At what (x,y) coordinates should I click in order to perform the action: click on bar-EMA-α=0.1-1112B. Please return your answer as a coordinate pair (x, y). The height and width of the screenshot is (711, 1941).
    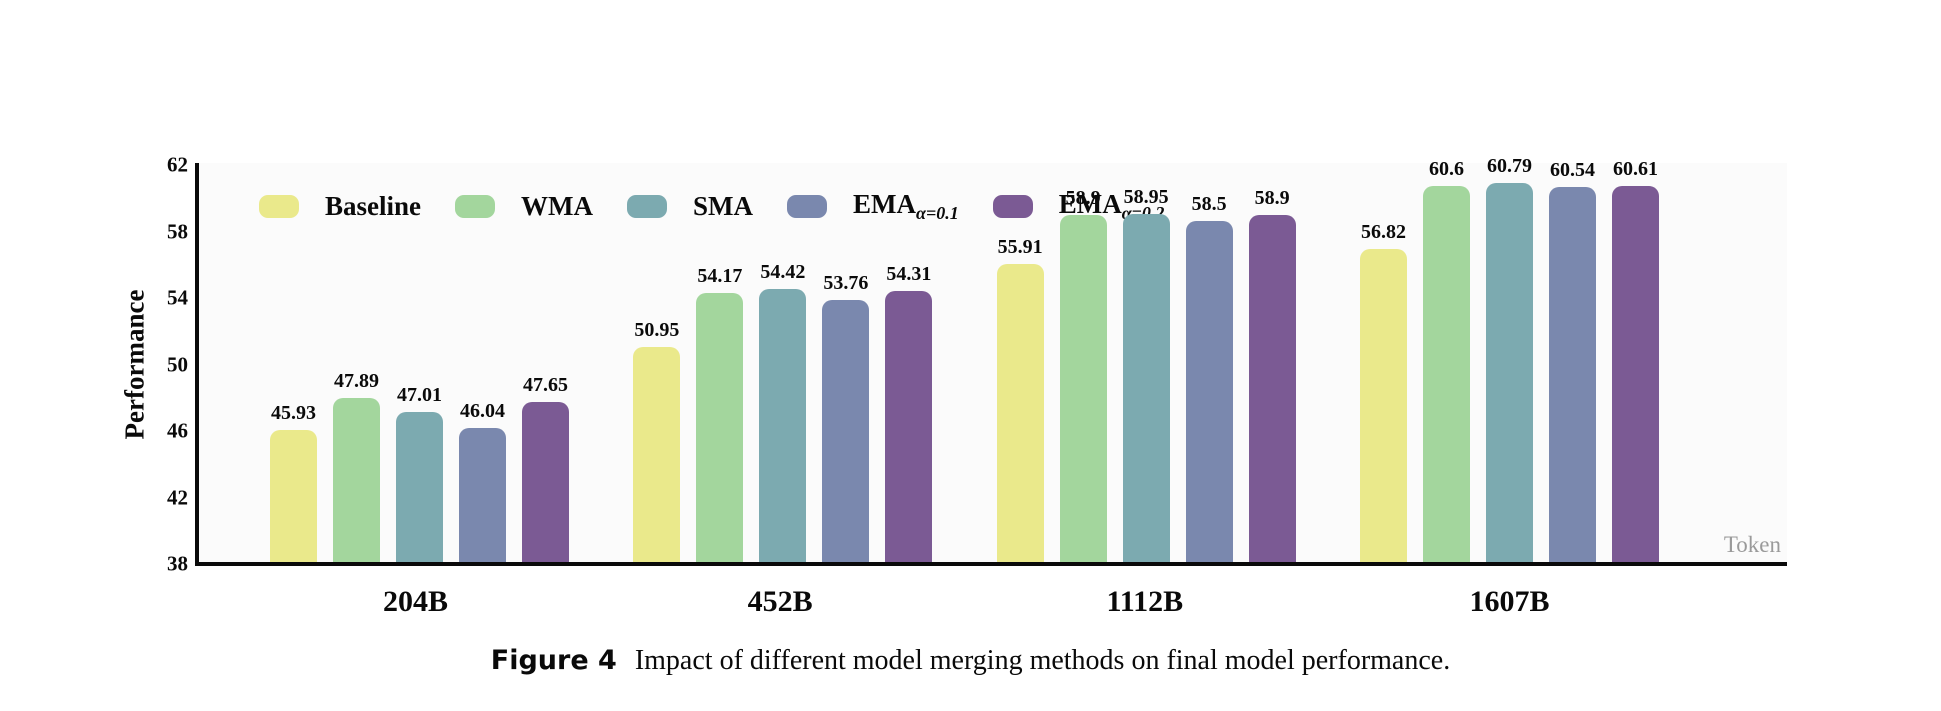
    Looking at the image, I should click on (1209, 391).